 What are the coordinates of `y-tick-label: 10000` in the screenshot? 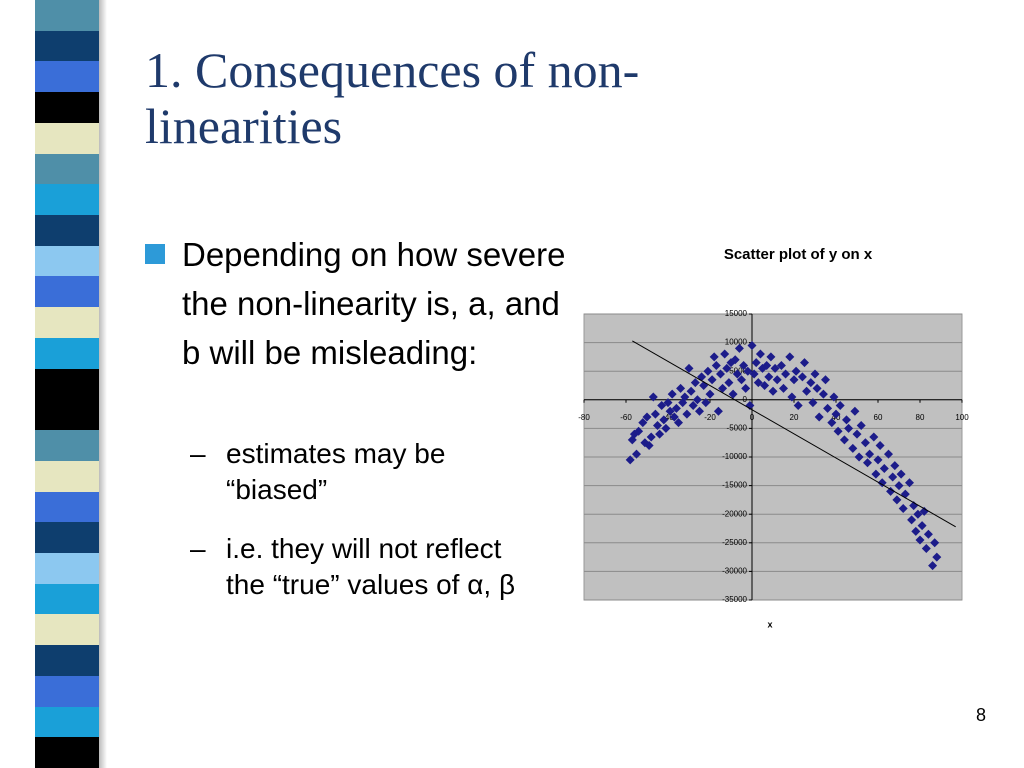 It's located at (736, 342).